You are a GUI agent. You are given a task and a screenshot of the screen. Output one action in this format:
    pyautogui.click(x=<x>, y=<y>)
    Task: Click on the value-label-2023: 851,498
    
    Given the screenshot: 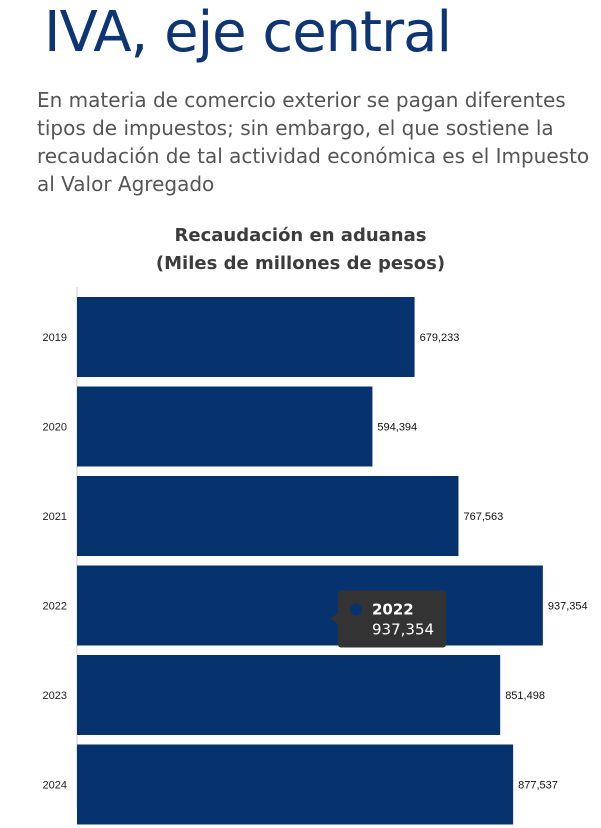 What is the action you would take?
    pyautogui.click(x=525, y=696)
    